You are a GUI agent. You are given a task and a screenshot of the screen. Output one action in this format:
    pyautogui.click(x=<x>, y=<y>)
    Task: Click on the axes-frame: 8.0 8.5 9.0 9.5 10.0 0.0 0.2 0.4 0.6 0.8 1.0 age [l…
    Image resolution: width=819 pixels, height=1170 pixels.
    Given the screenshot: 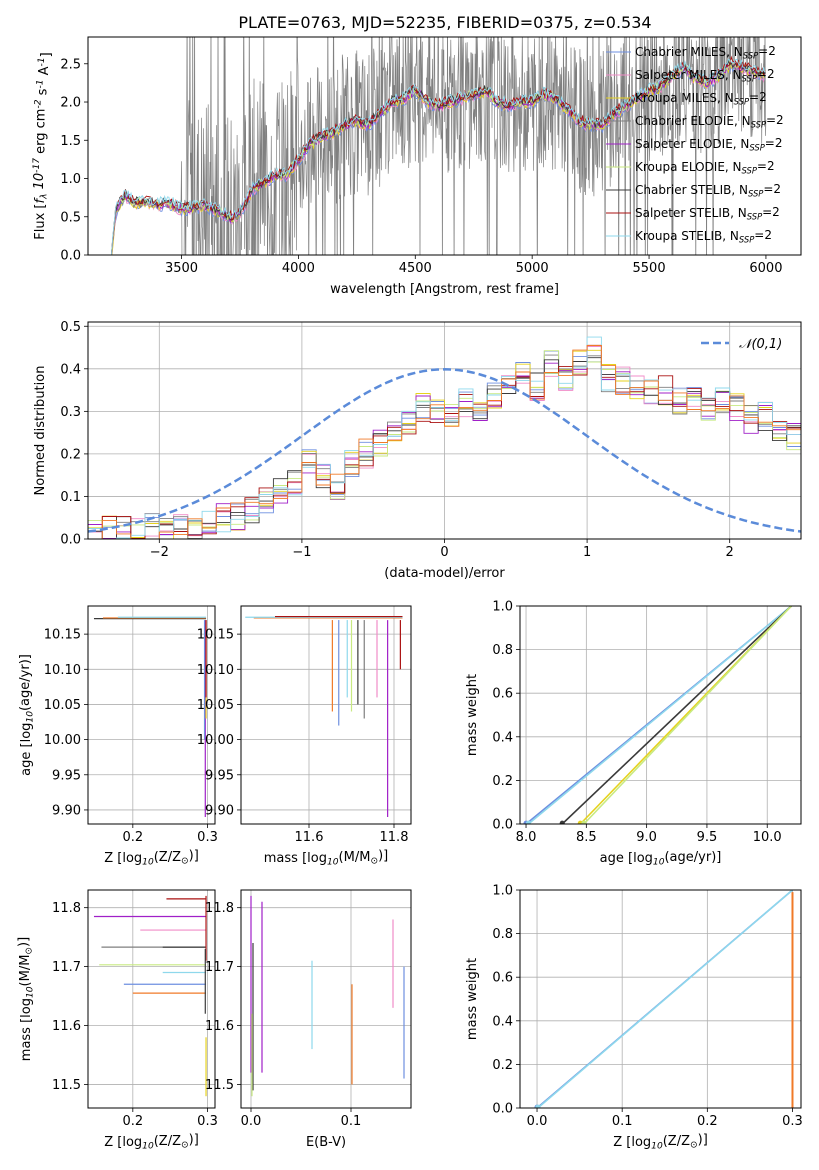 What is the action you would take?
    pyautogui.click(x=633, y=734)
    